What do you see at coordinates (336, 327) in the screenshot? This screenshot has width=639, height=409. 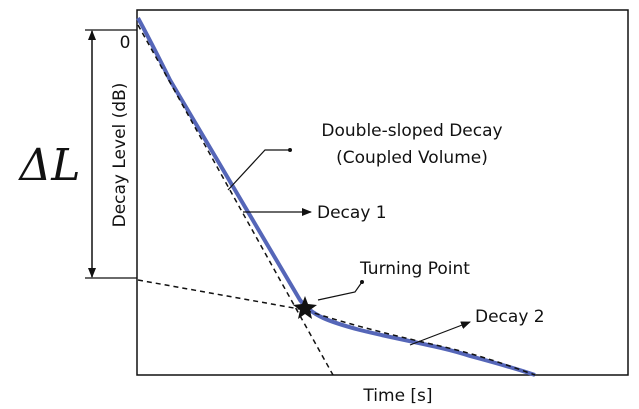 I see `decay2-fit` at bounding box center [336, 327].